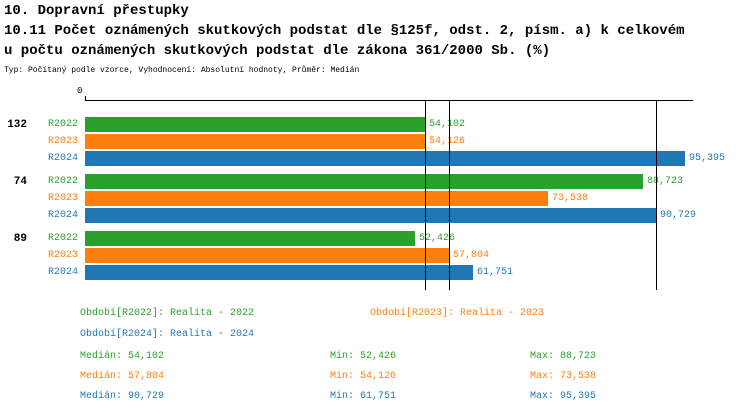 This screenshot has height=414, width=750. I want to click on median-line-R2022, so click(425, 195).